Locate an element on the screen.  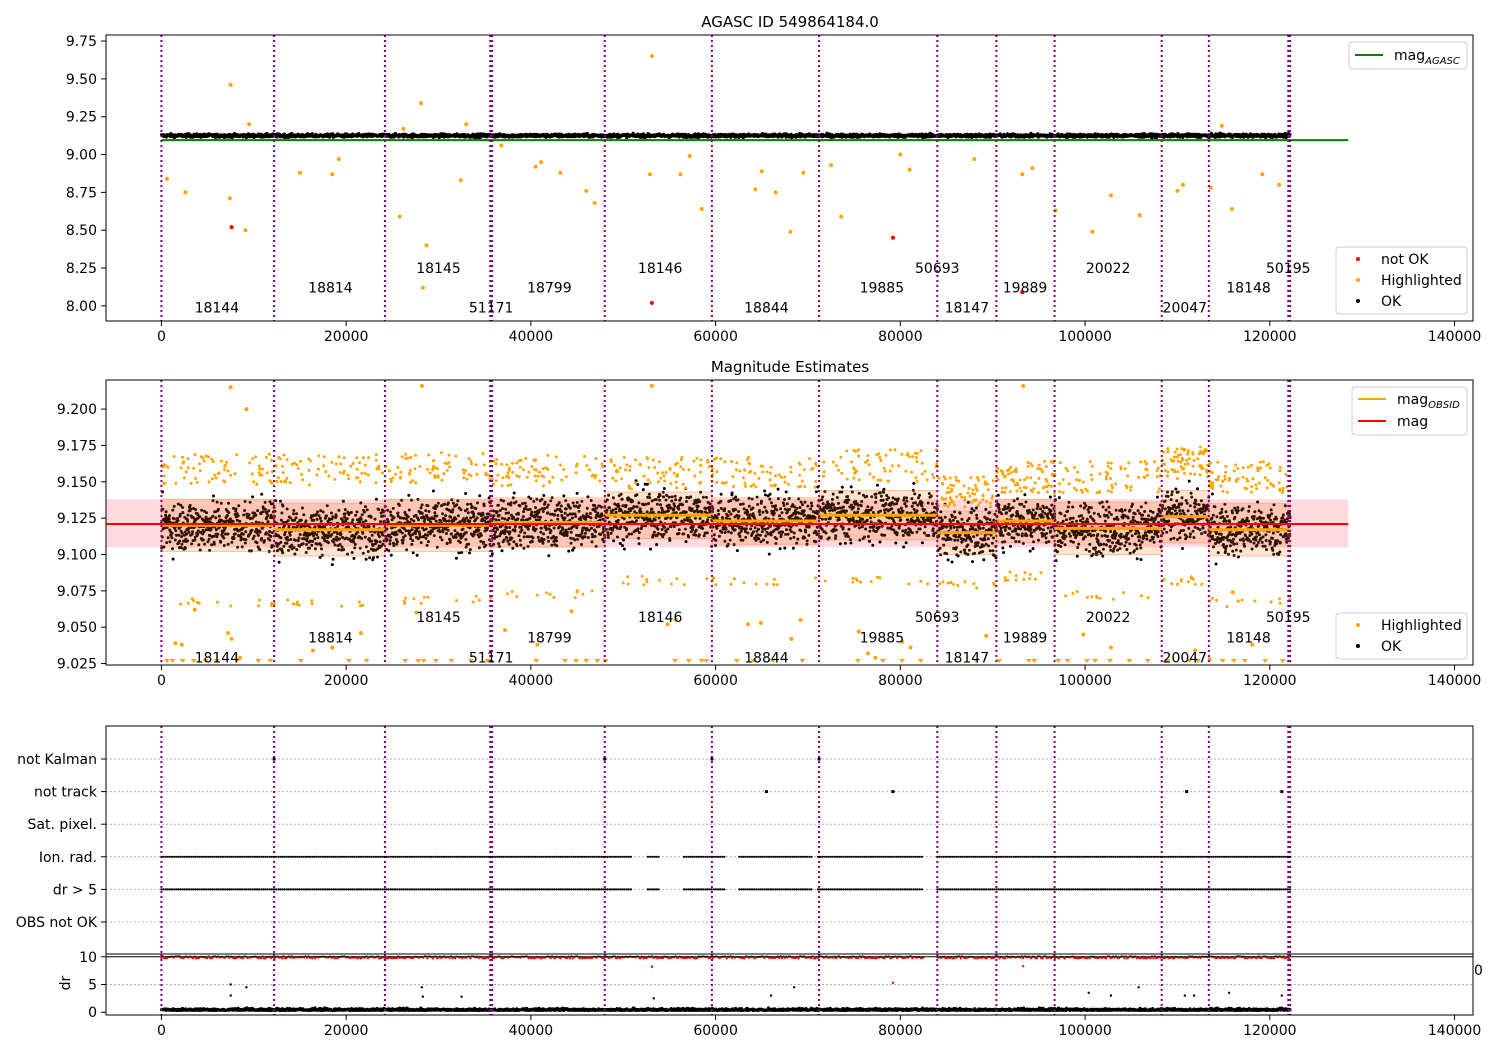
legend-label-mag-agasc: magAGASC is located at coordinates (1427, 57).